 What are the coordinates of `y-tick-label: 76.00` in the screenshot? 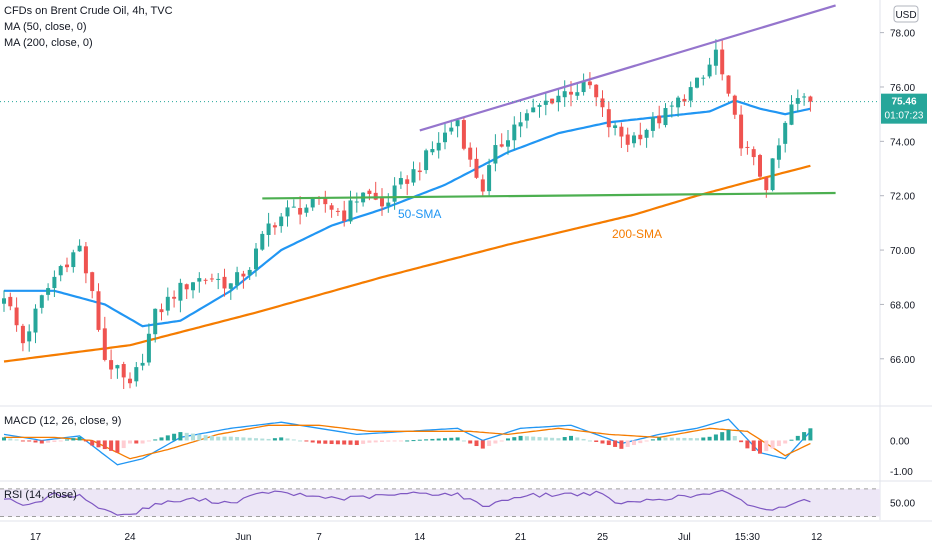 It's located at (902, 88).